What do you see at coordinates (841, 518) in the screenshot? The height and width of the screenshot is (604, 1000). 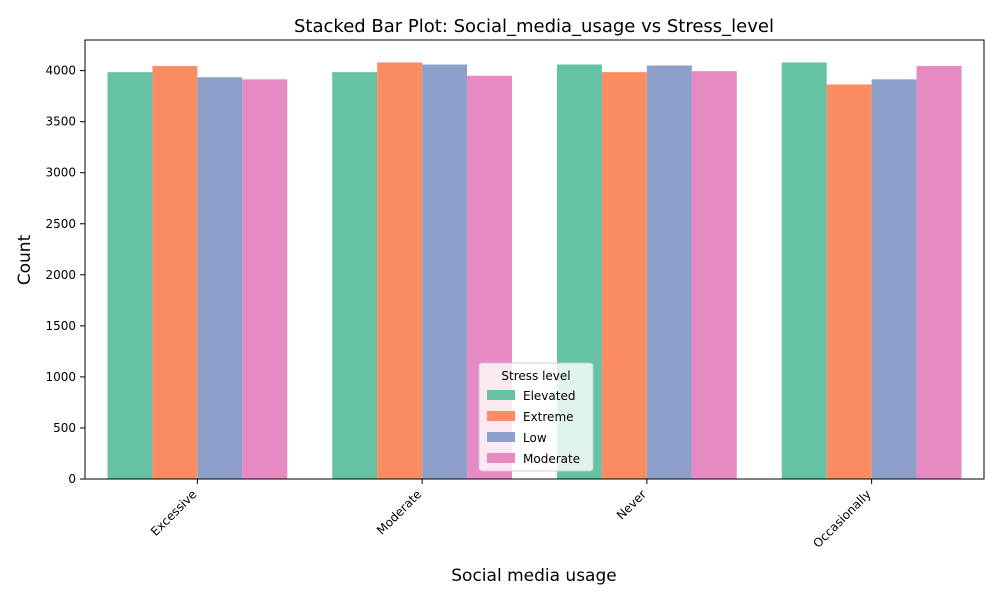 I see `x-tick-label: Occasionally` at bounding box center [841, 518].